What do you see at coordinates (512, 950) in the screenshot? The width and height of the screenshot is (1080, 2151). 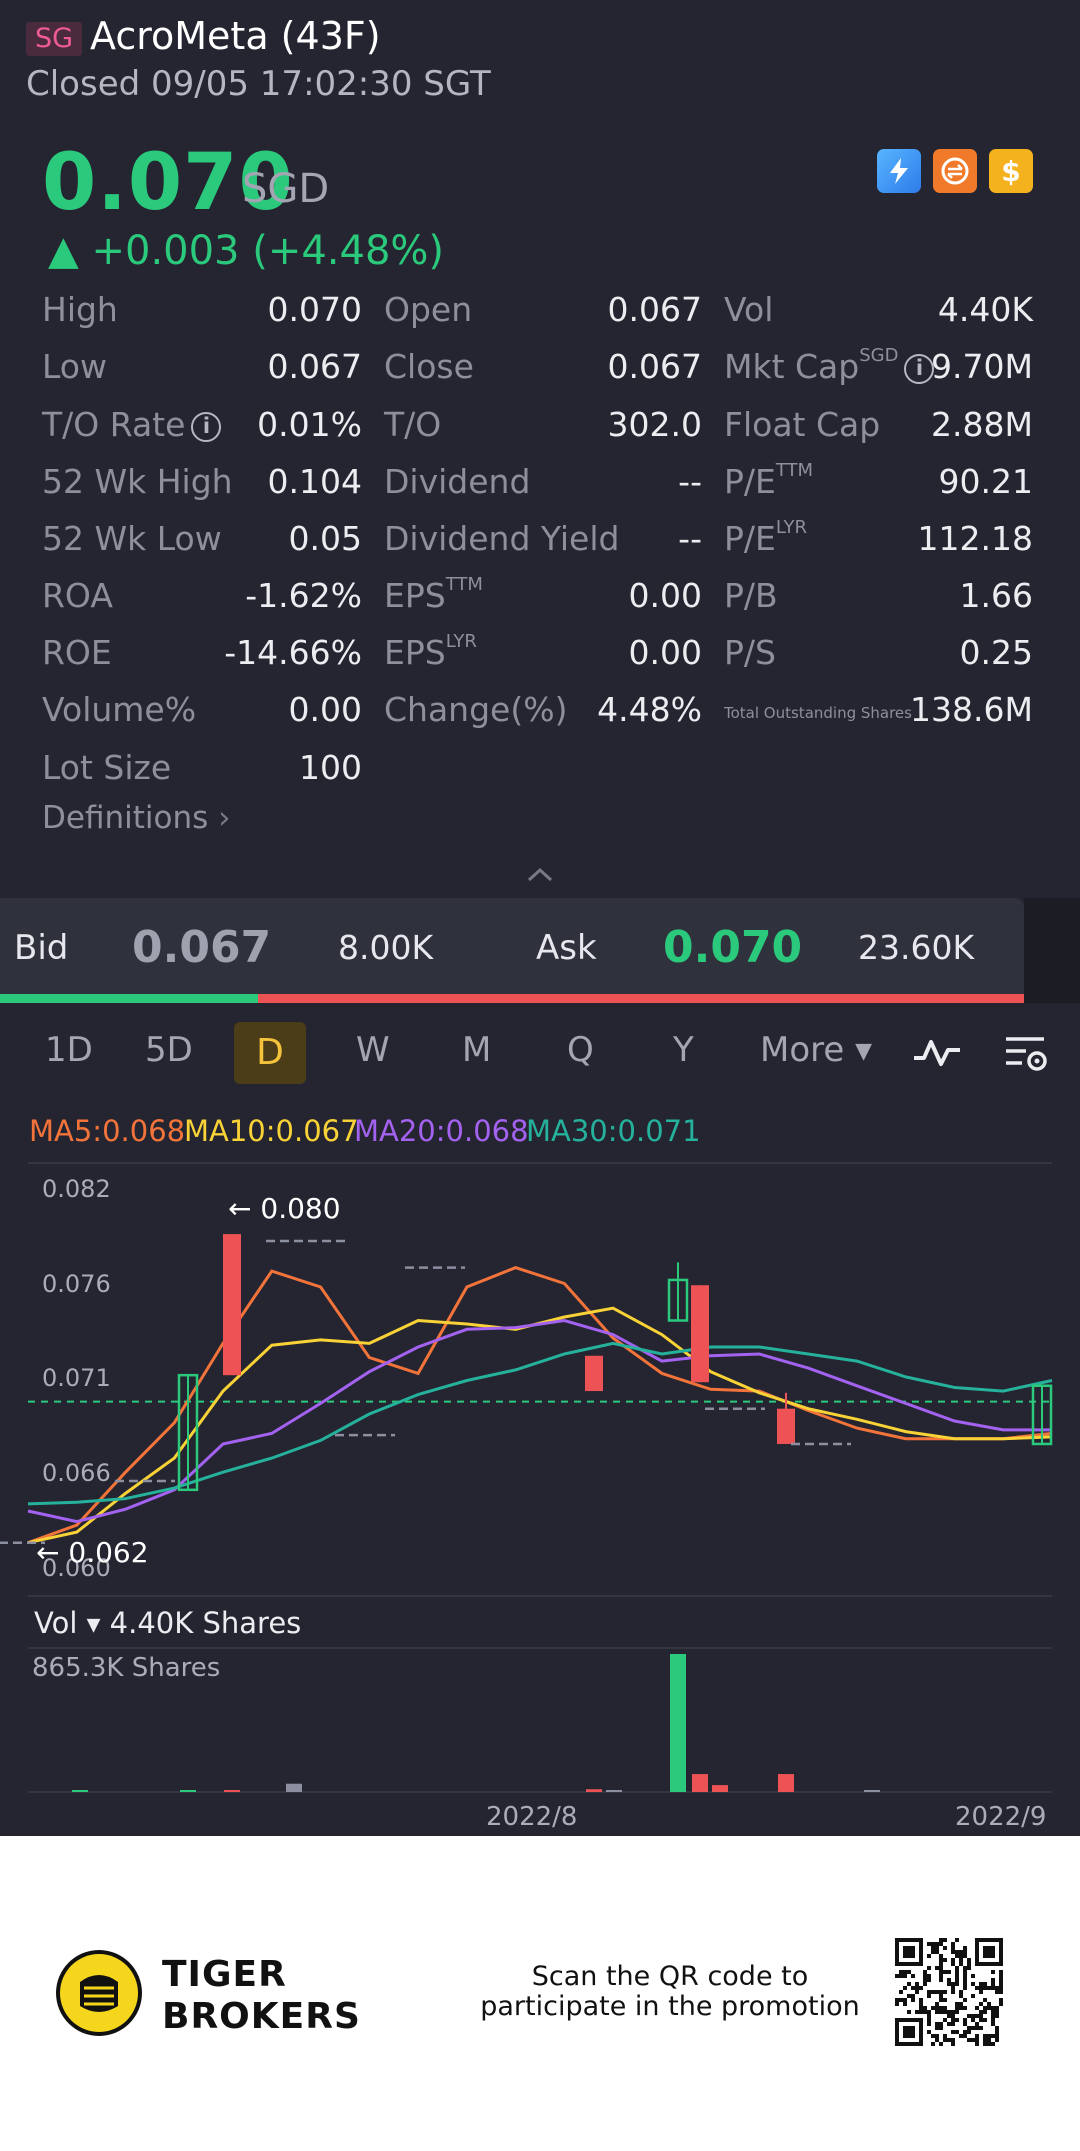 I see `bid-ask-panel` at bounding box center [512, 950].